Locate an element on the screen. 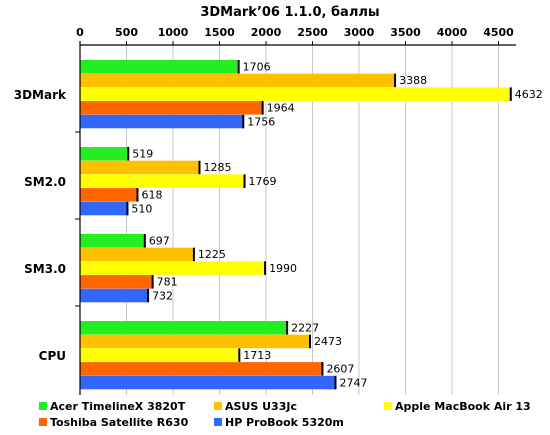 Image resolution: width=550 pixels, height=435 pixels. data-label: 1769 is located at coordinates (263, 181).